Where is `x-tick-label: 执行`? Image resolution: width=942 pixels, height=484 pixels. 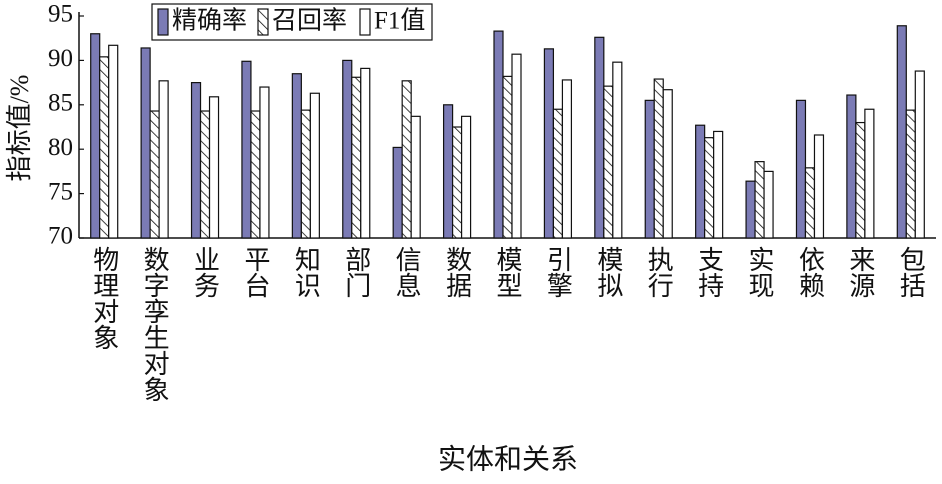
x-tick-label: 执行 is located at coordinates (658, 272).